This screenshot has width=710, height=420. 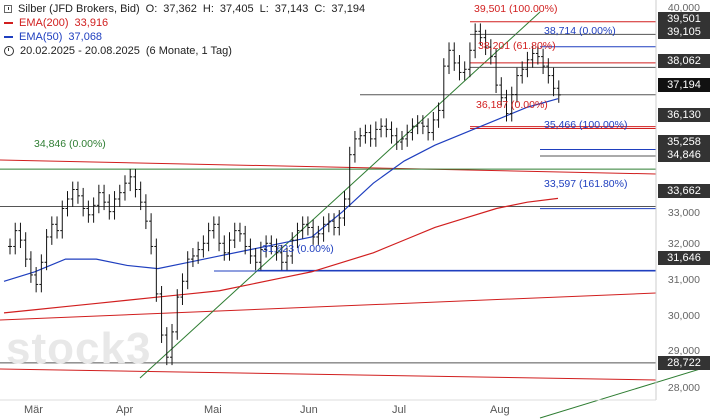 I want to click on x-month-jul: Jul, so click(x=399, y=410).